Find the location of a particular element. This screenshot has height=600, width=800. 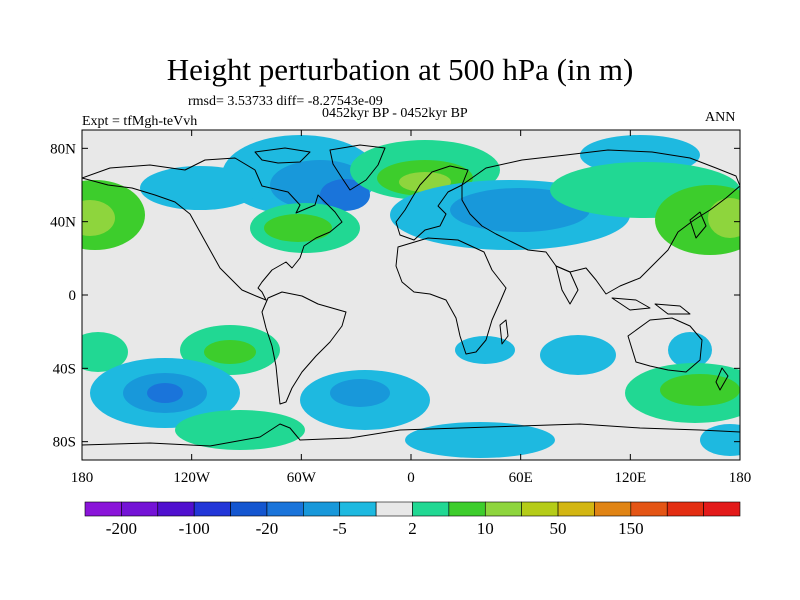

contour-blue-south-pacific-core is located at coordinates (165, 393).